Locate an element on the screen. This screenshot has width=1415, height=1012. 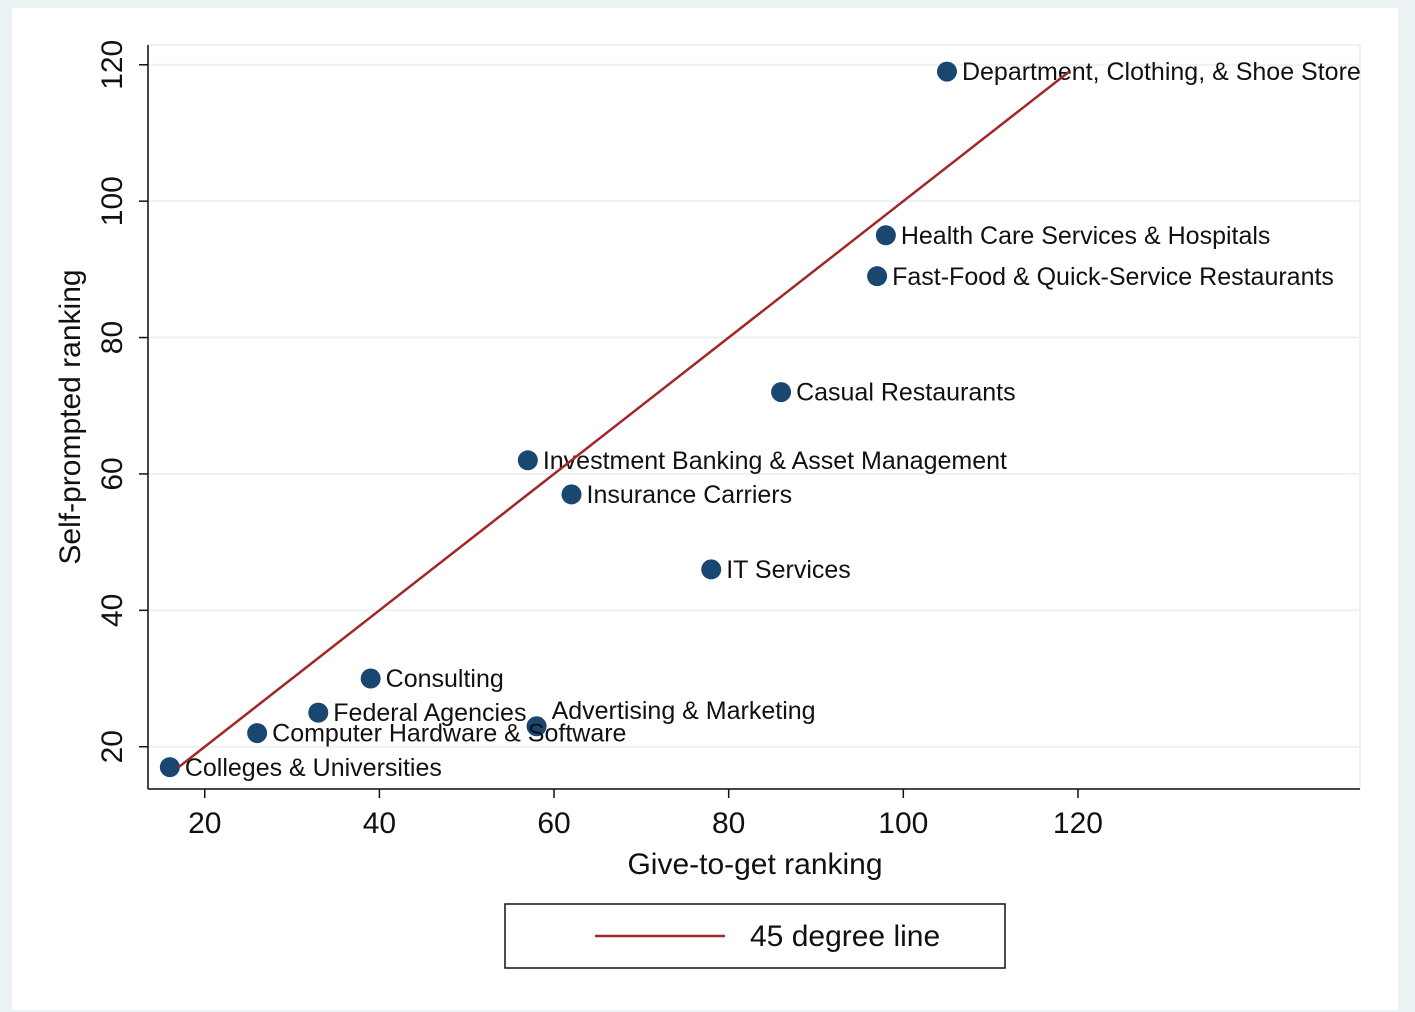
y-tick-label: 40 is located at coordinates (112, 610).